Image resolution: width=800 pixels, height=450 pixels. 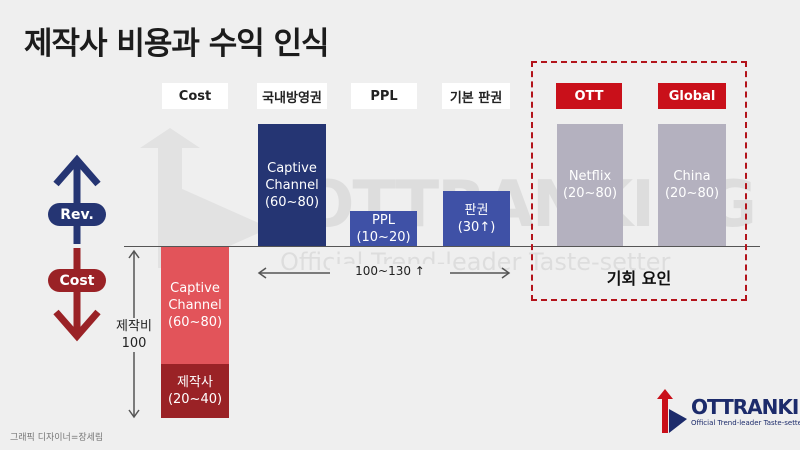 What do you see at coordinates (590, 176) in the screenshot?
I see `bar-text-line: Netflix` at bounding box center [590, 176].